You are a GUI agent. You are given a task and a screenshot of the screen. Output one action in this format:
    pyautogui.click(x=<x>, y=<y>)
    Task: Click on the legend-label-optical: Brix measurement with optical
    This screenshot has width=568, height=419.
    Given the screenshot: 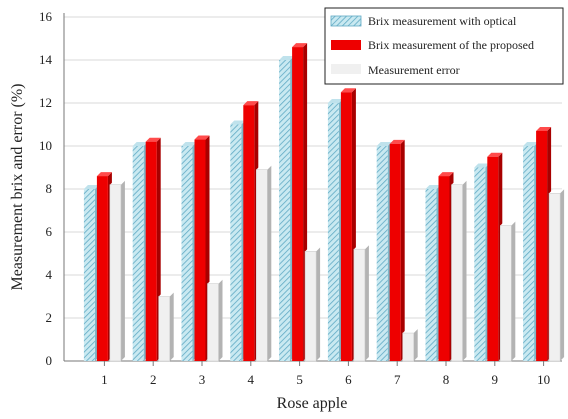 What is the action you would take?
    pyautogui.click(x=442, y=21)
    